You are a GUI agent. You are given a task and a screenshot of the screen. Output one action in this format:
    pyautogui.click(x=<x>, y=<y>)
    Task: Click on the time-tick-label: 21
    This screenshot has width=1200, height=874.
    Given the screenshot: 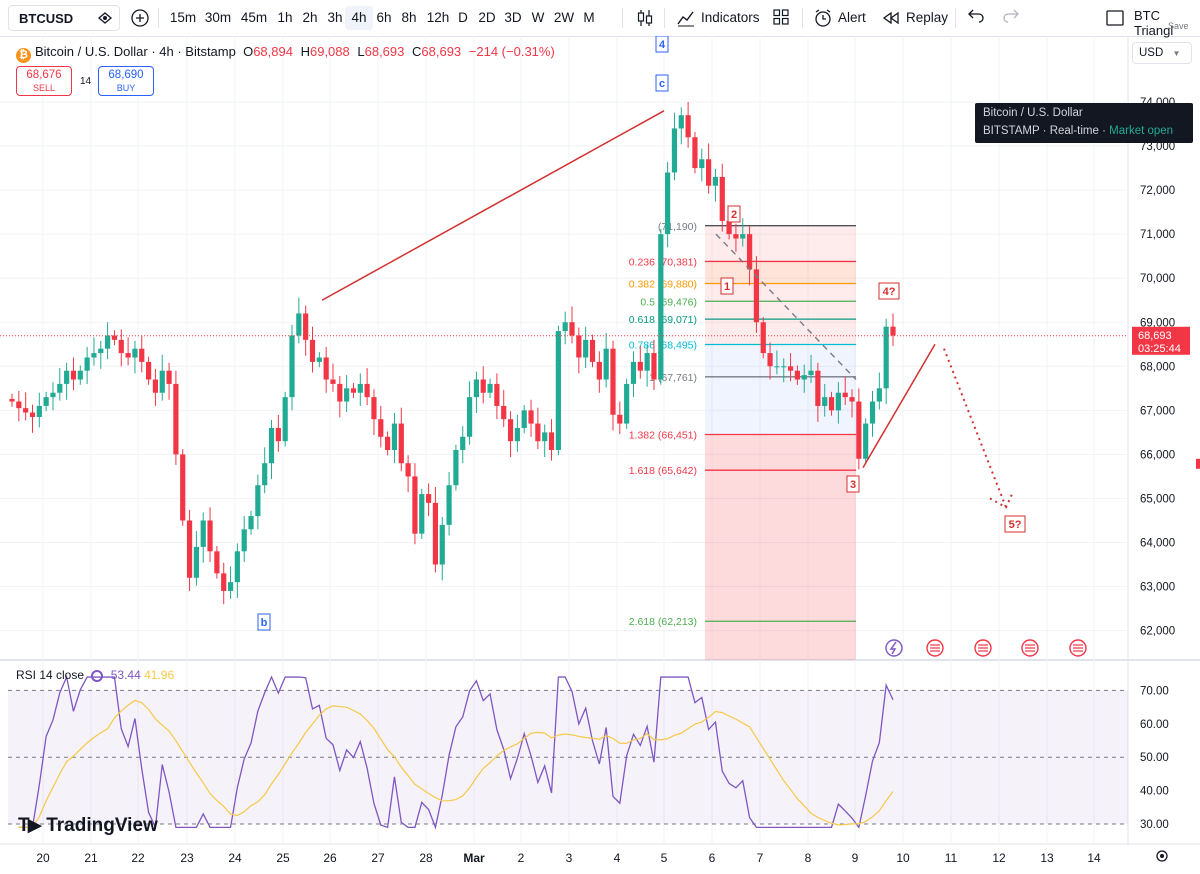 What is the action you would take?
    pyautogui.click(x=91, y=858)
    